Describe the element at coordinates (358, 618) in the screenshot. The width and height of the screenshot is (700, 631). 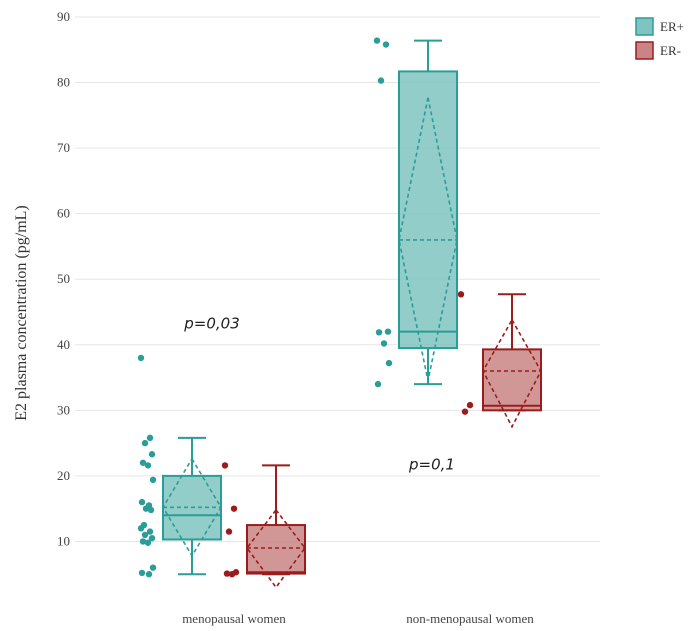
I see `x-axis-ticks: menopausal women non-menopausal women` at that location.